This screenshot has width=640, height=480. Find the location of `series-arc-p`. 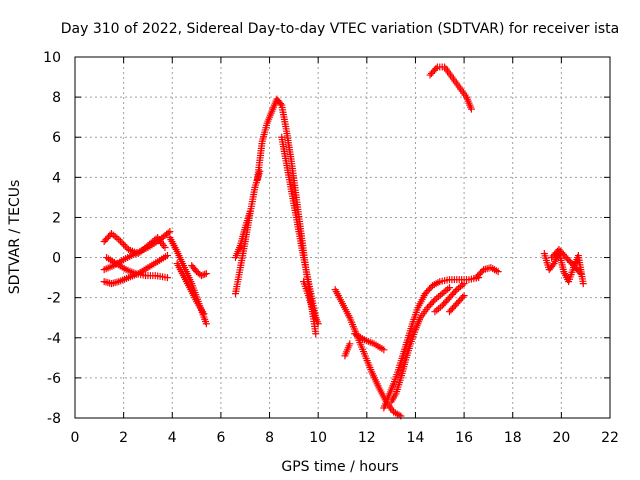

series-arc-p is located at coordinates (431, 343).